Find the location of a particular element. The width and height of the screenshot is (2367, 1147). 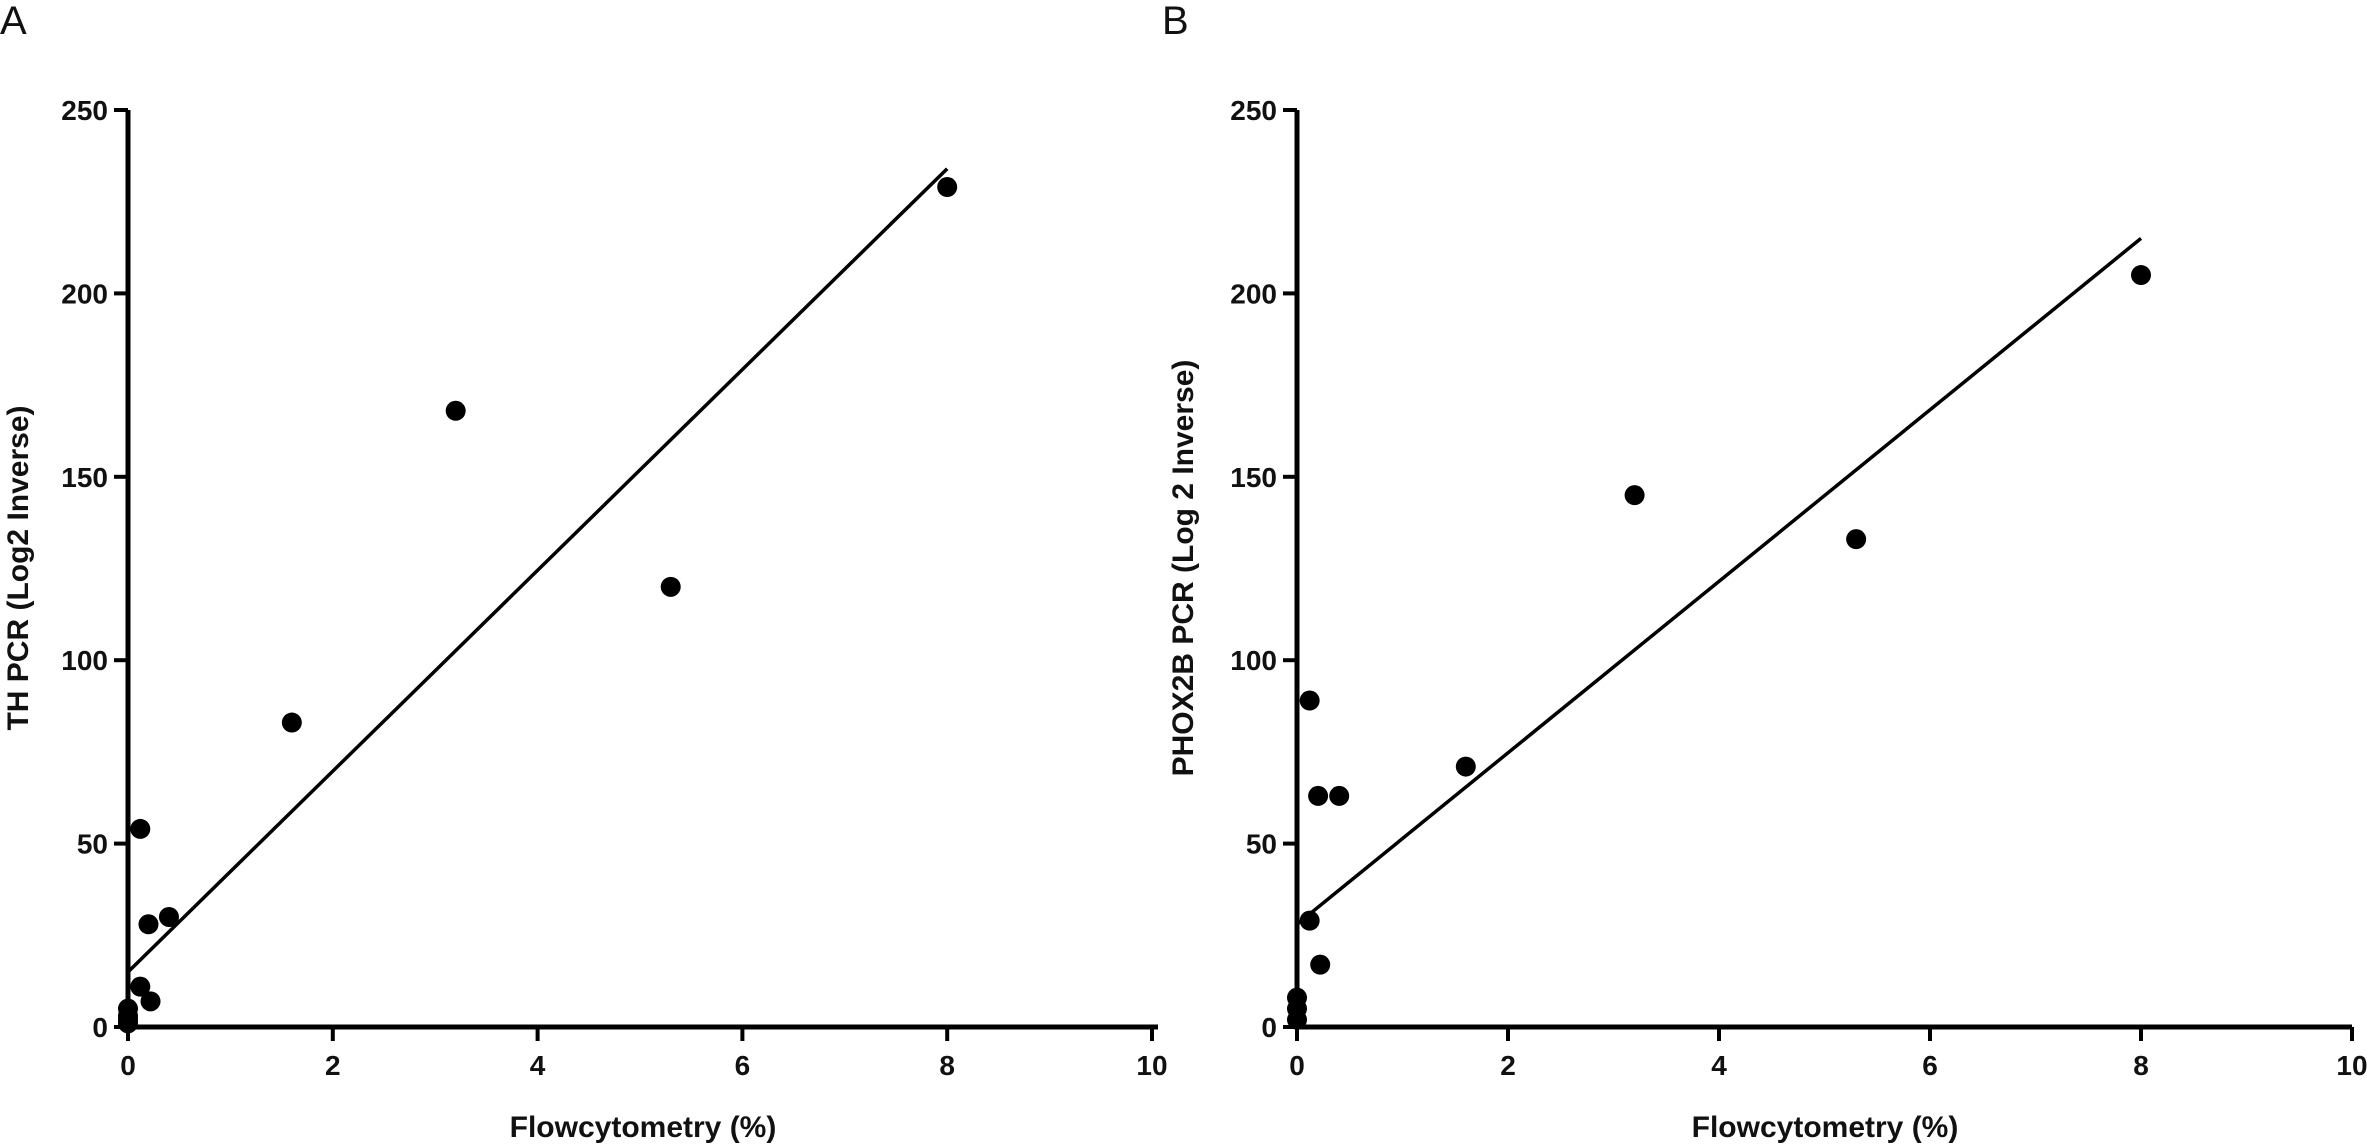

y-axis-title: TH PCR (Log2 Inverse) is located at coordinates (18, 567).